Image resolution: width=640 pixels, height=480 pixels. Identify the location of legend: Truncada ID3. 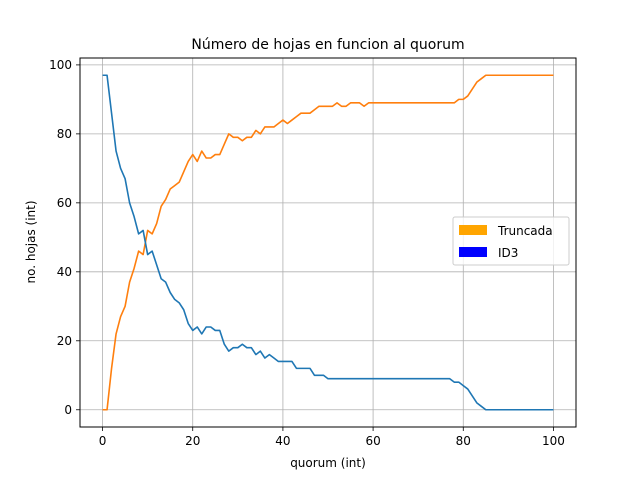
(511, 241).